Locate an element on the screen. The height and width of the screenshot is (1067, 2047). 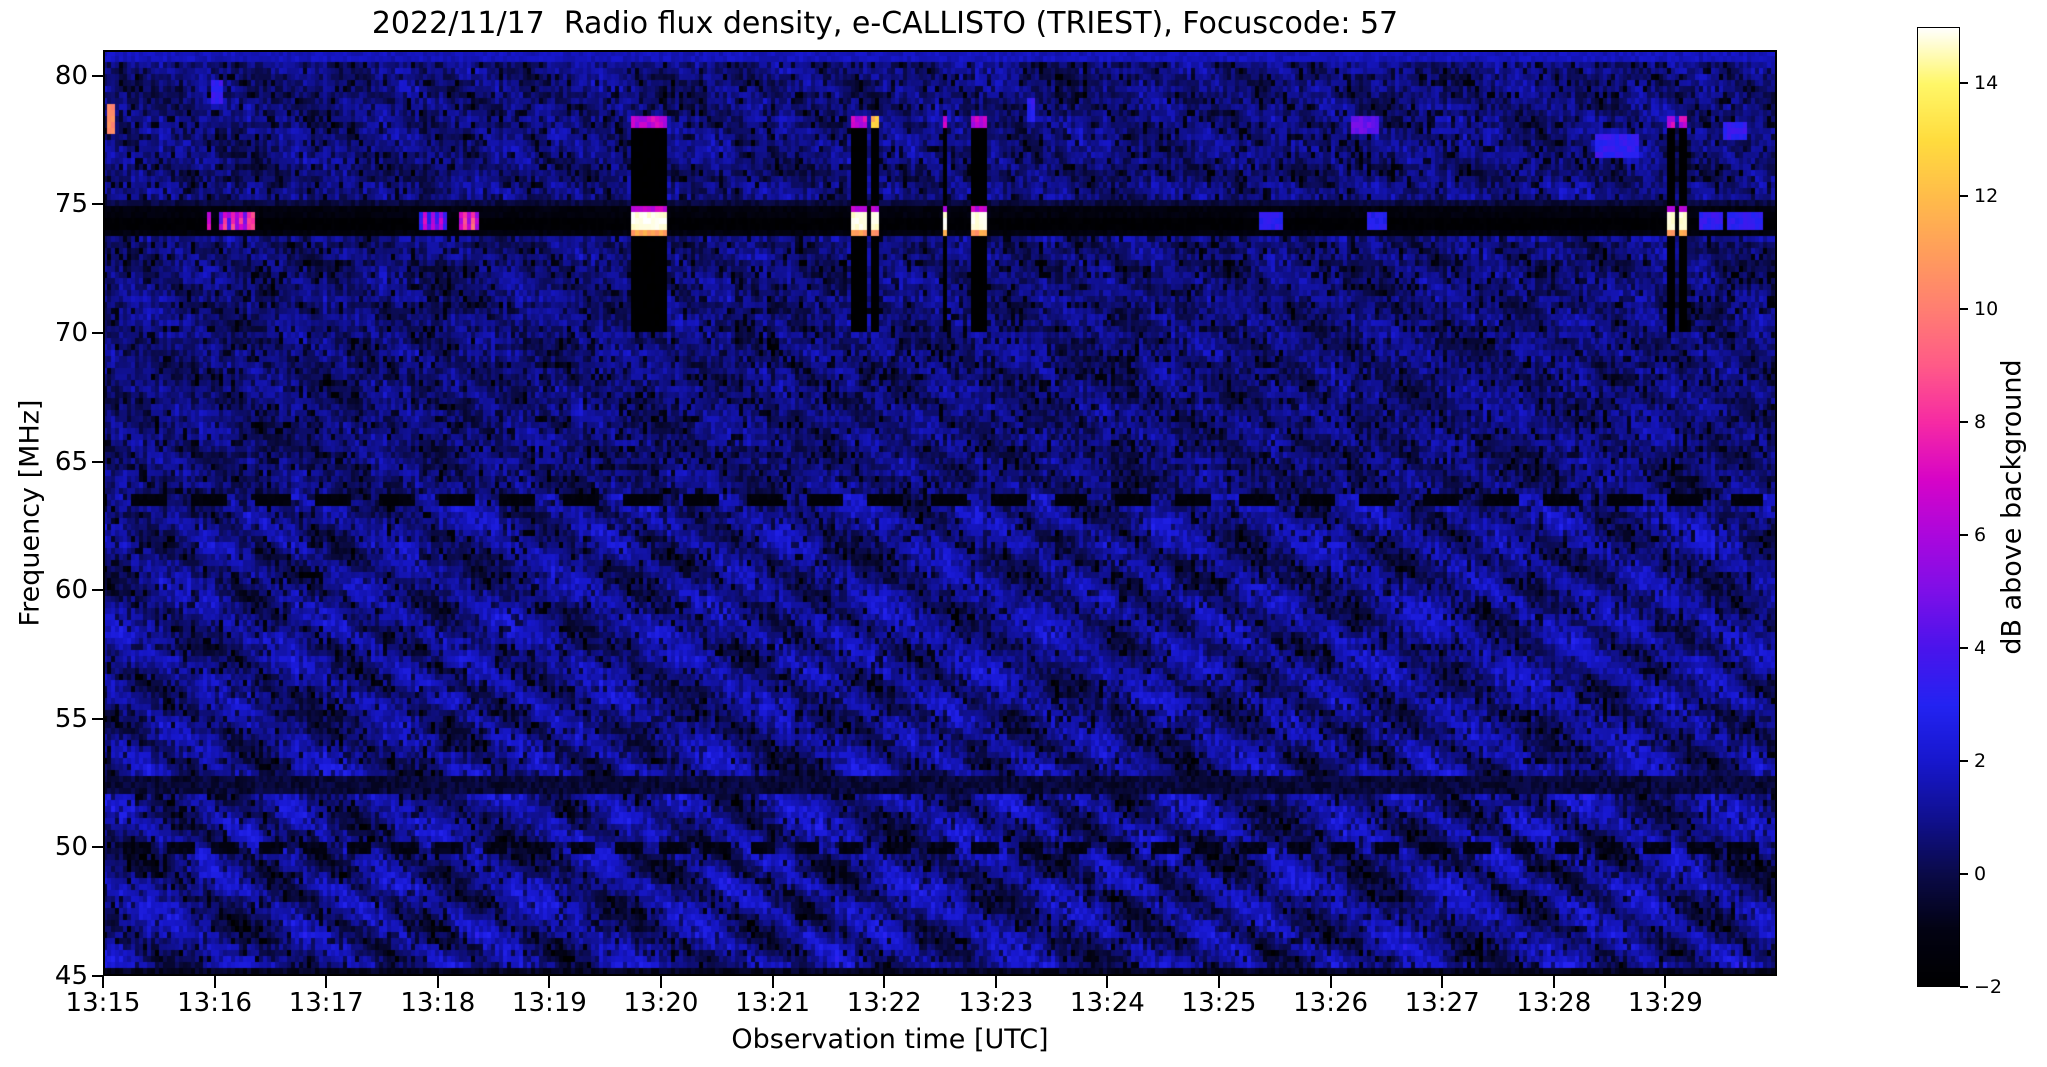
y-tick-label: 55 is located at coordinates (71, 718).